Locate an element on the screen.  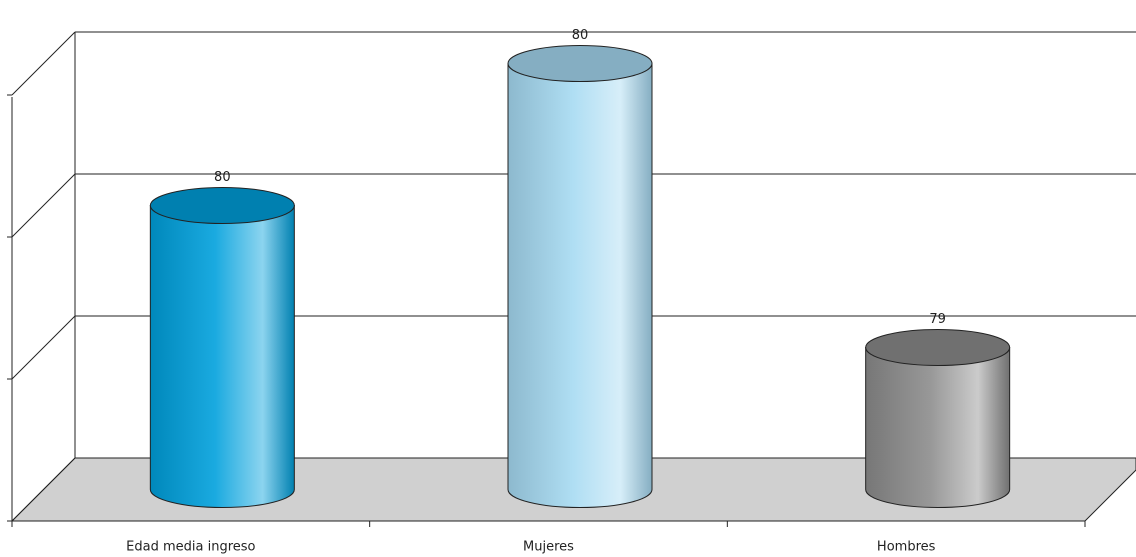
value-label: 79 is located at coordinates (937, 319).